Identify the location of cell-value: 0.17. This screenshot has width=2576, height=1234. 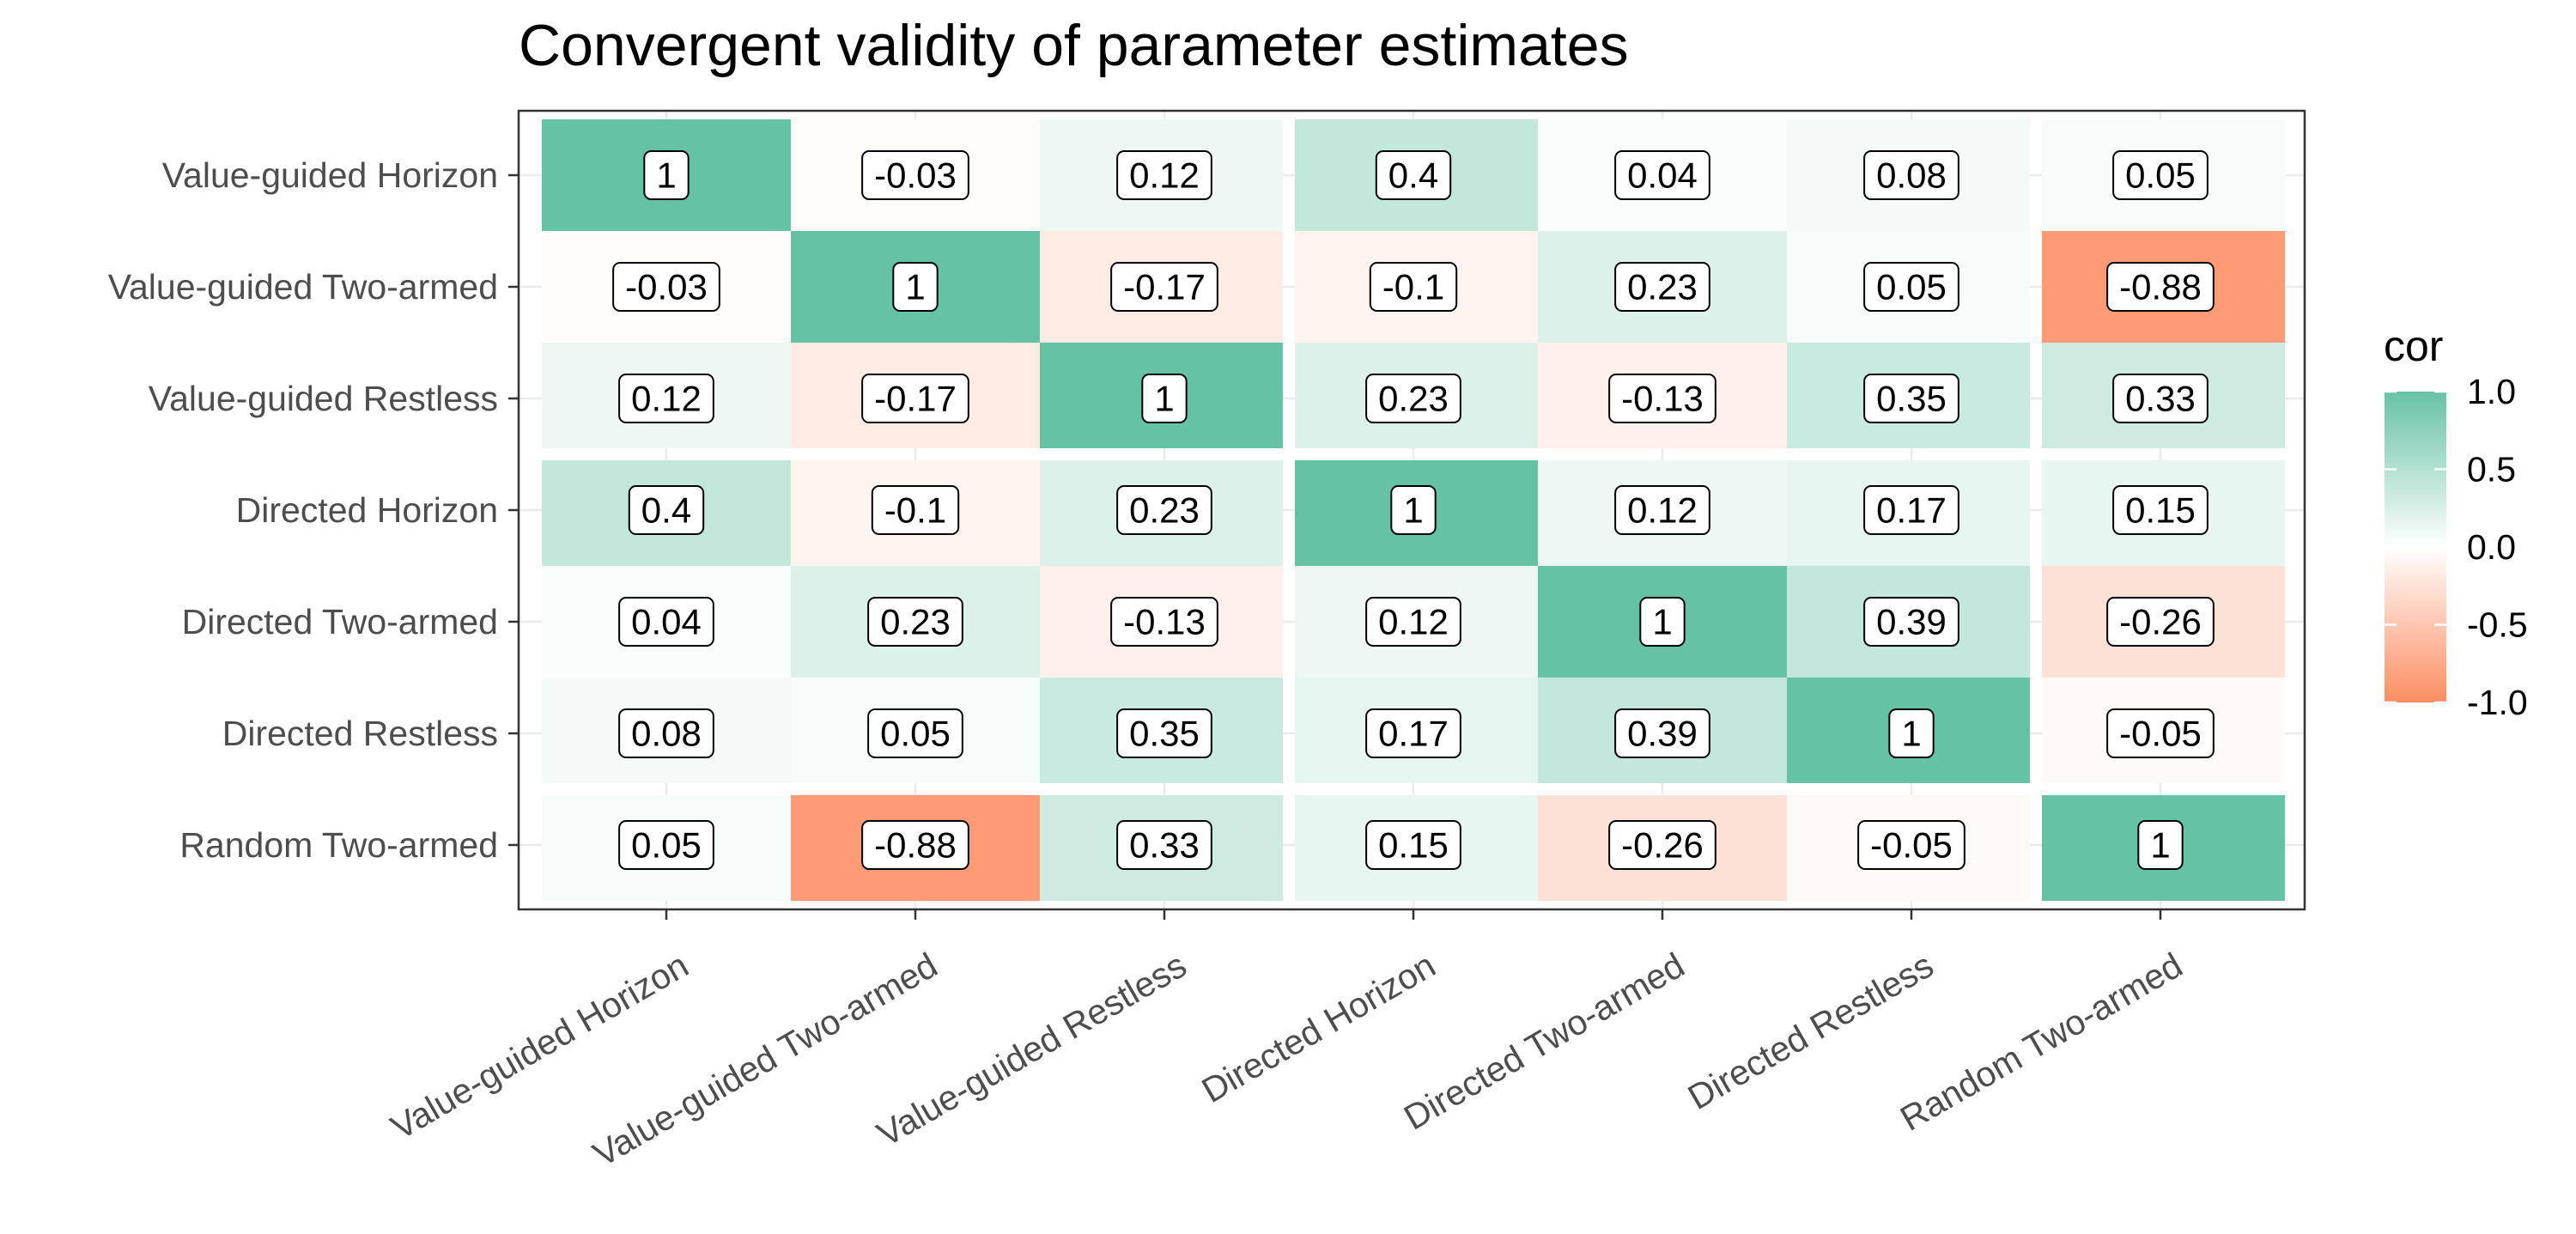
(1414, 734).